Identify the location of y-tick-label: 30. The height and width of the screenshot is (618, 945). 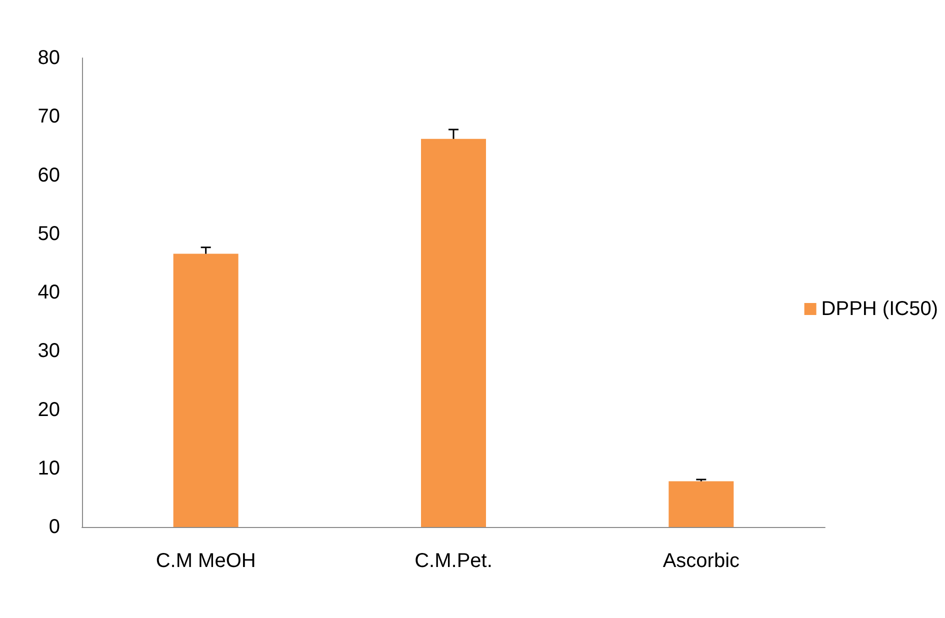
(49, 351).